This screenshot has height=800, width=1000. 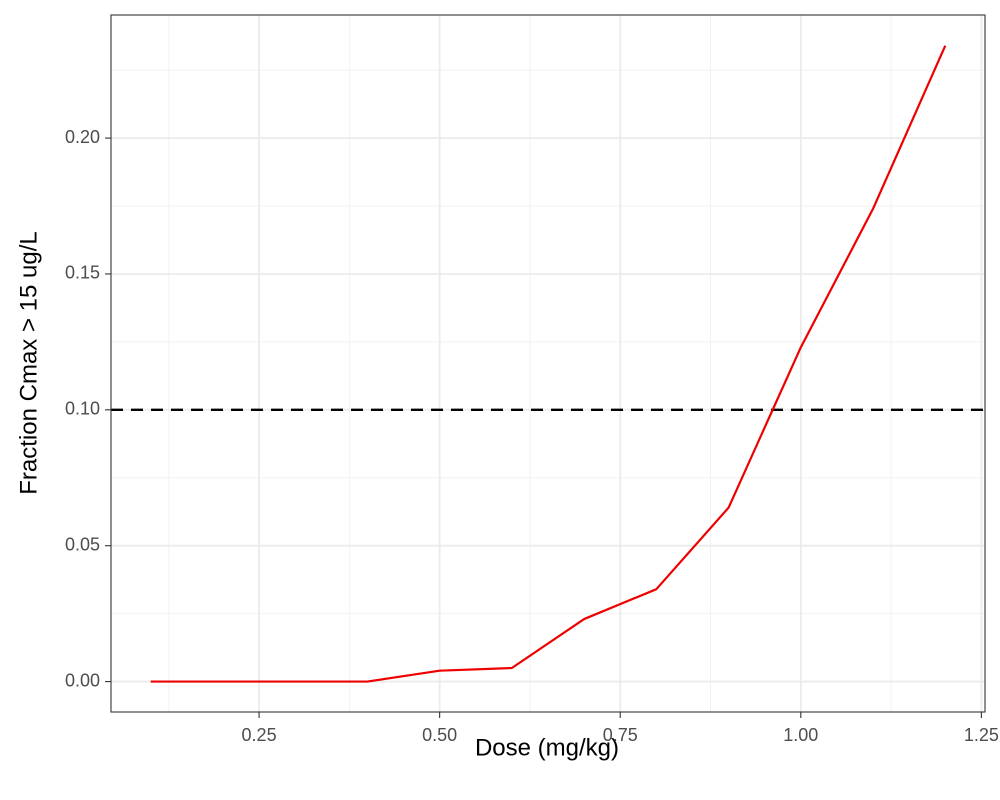 I want to click on x-tick-label: 1.25, so click(x=981, y=735).